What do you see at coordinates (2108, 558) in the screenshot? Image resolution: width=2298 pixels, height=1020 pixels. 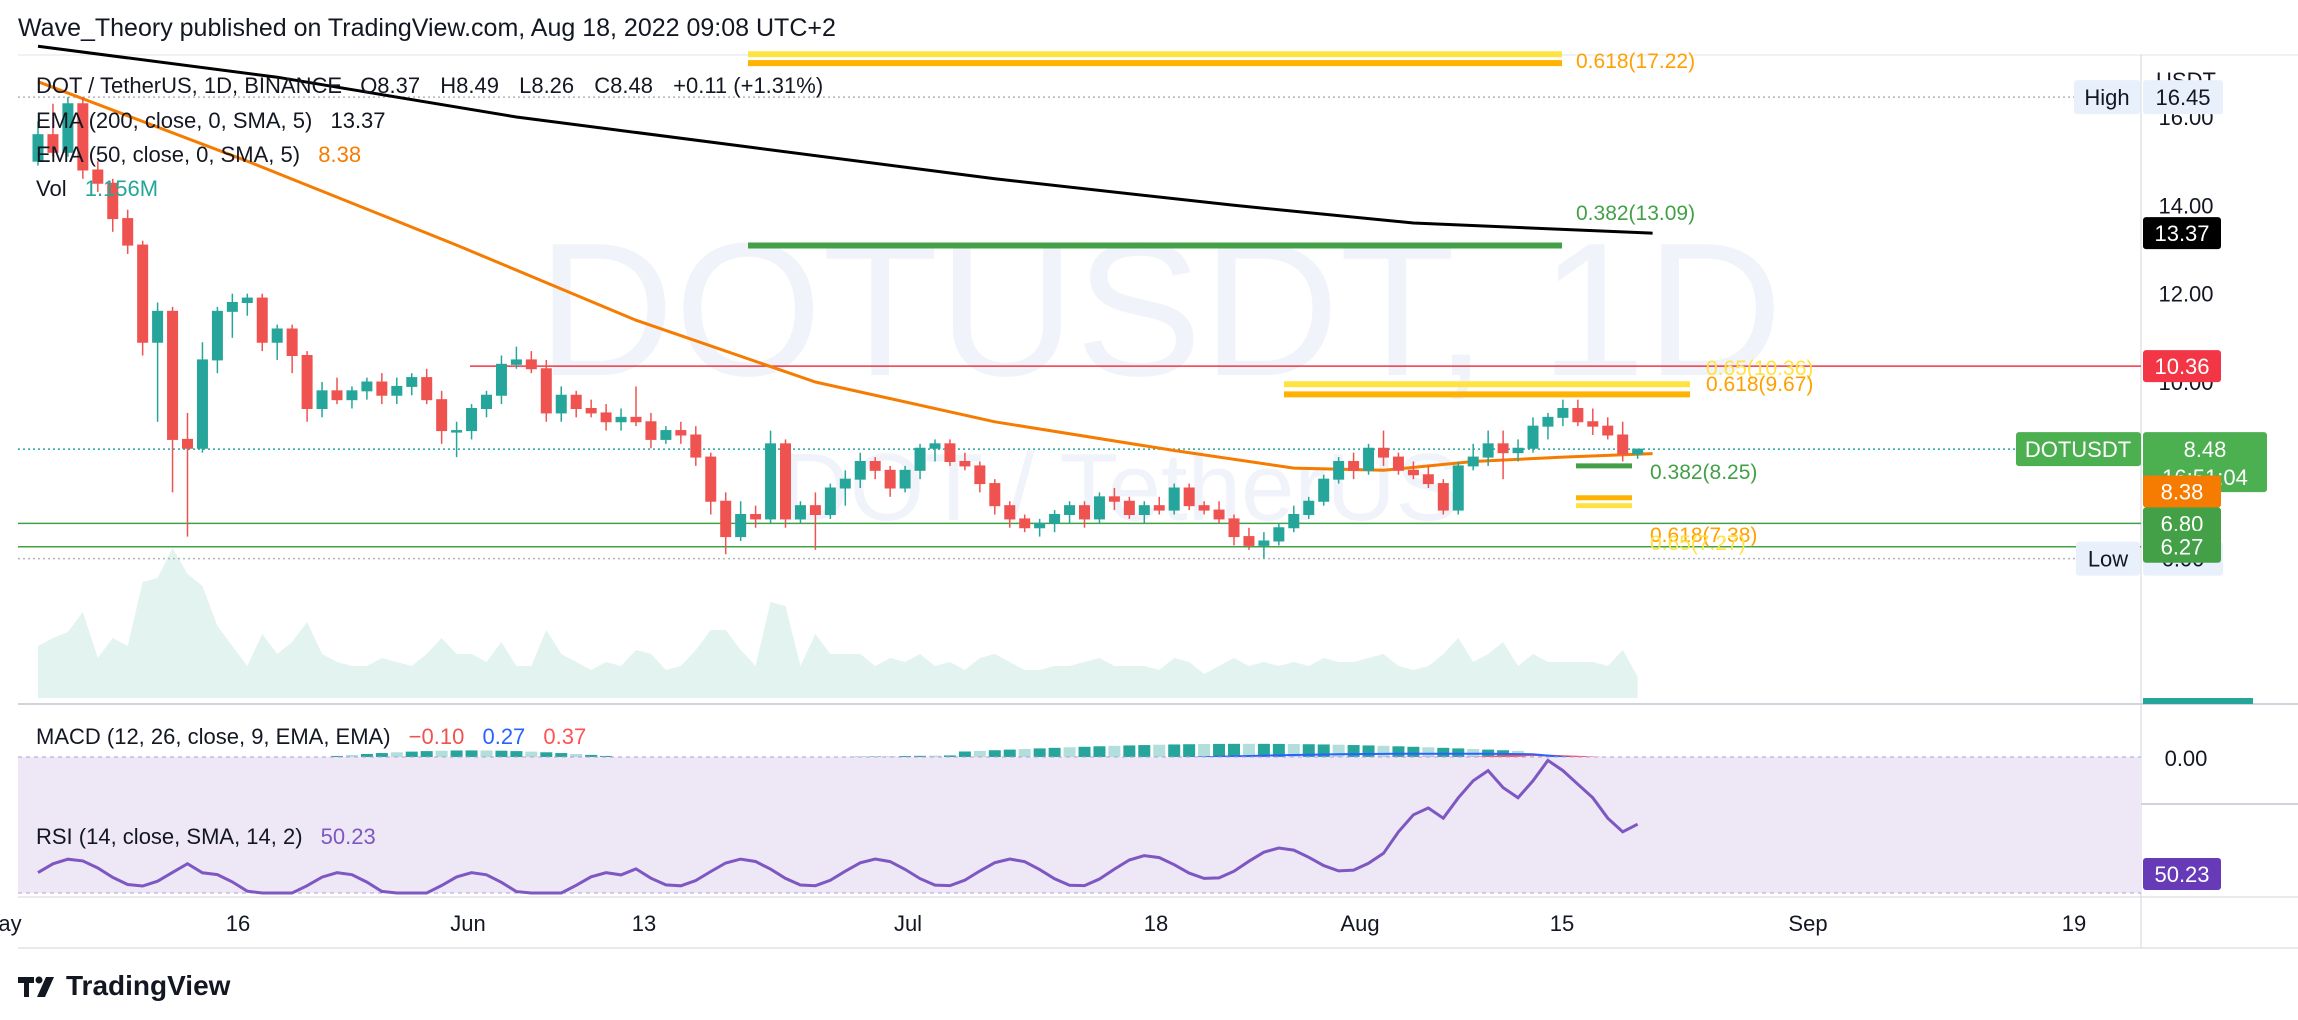 I see `low-label-bg` at bounding box center [2108, 558].